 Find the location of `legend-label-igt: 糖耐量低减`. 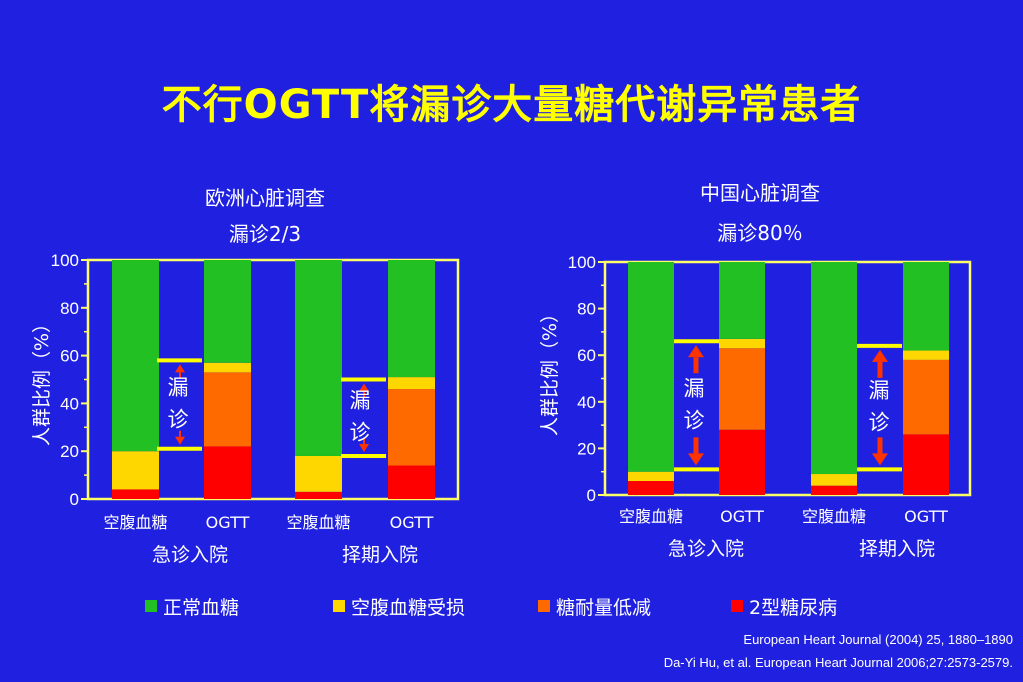

legend-label-igt: 糖耐量低减 is located at coordinates (604, 607).